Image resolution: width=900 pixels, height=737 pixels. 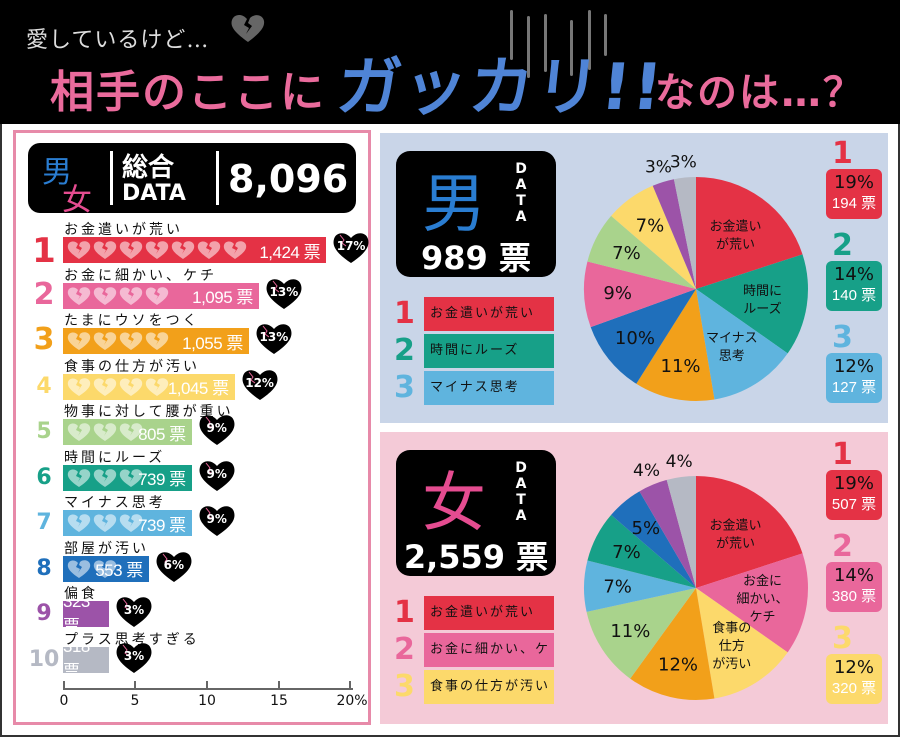 What do you see at coordinates (476, 258) in the screenshot?
I see `male-votes: 989 票` at bounding box center [476, 258].